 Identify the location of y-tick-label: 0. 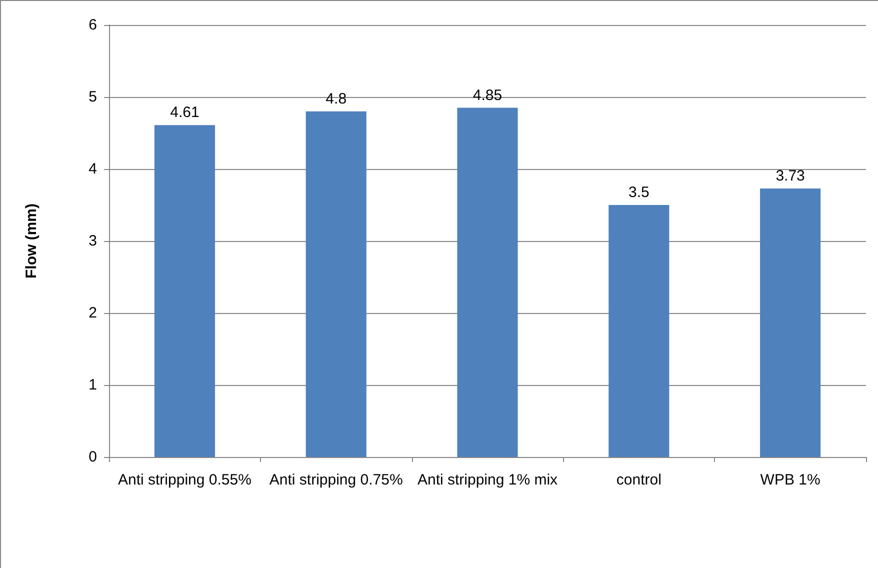
(92, 457).